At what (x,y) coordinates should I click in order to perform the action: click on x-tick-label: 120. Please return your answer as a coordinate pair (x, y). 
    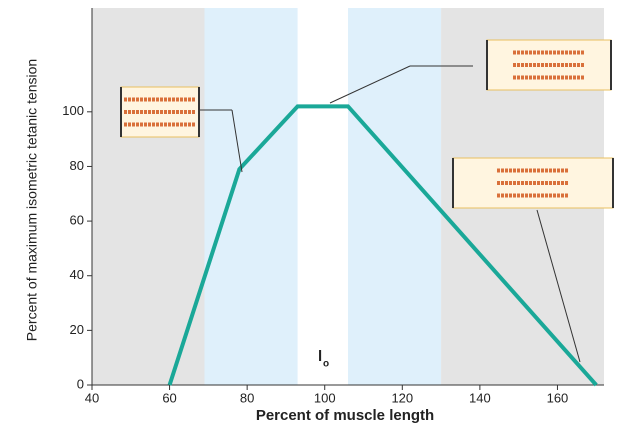
    Looking at the image, I should click on (402, 397).